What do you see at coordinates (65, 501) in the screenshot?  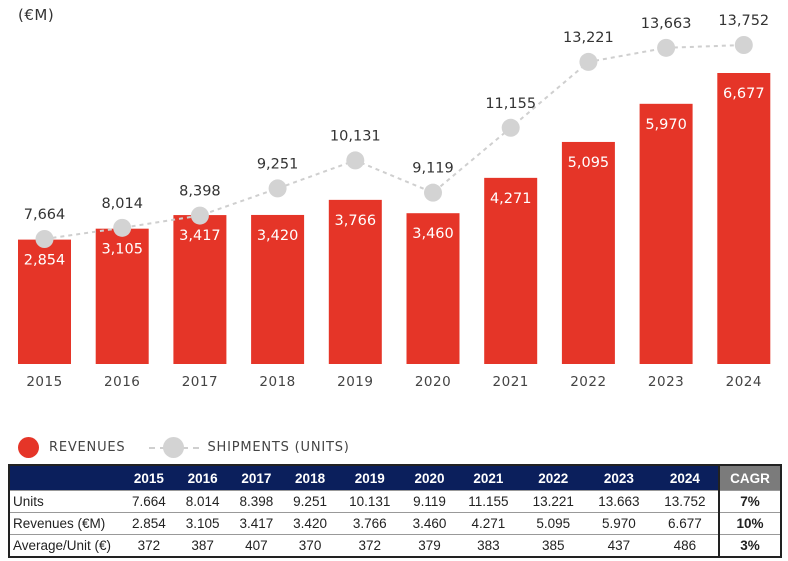 I see `table-row-label: Units` at bounding box center [65, 501].